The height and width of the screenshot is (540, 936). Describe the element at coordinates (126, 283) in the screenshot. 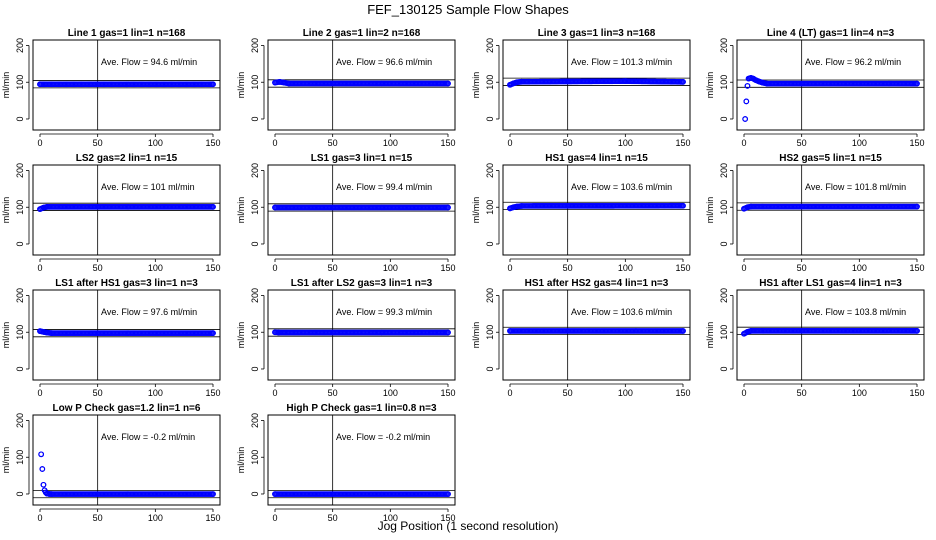

I see `panel-title: LS1 after HS1 gas=3 lin=1 n=3` at that location.